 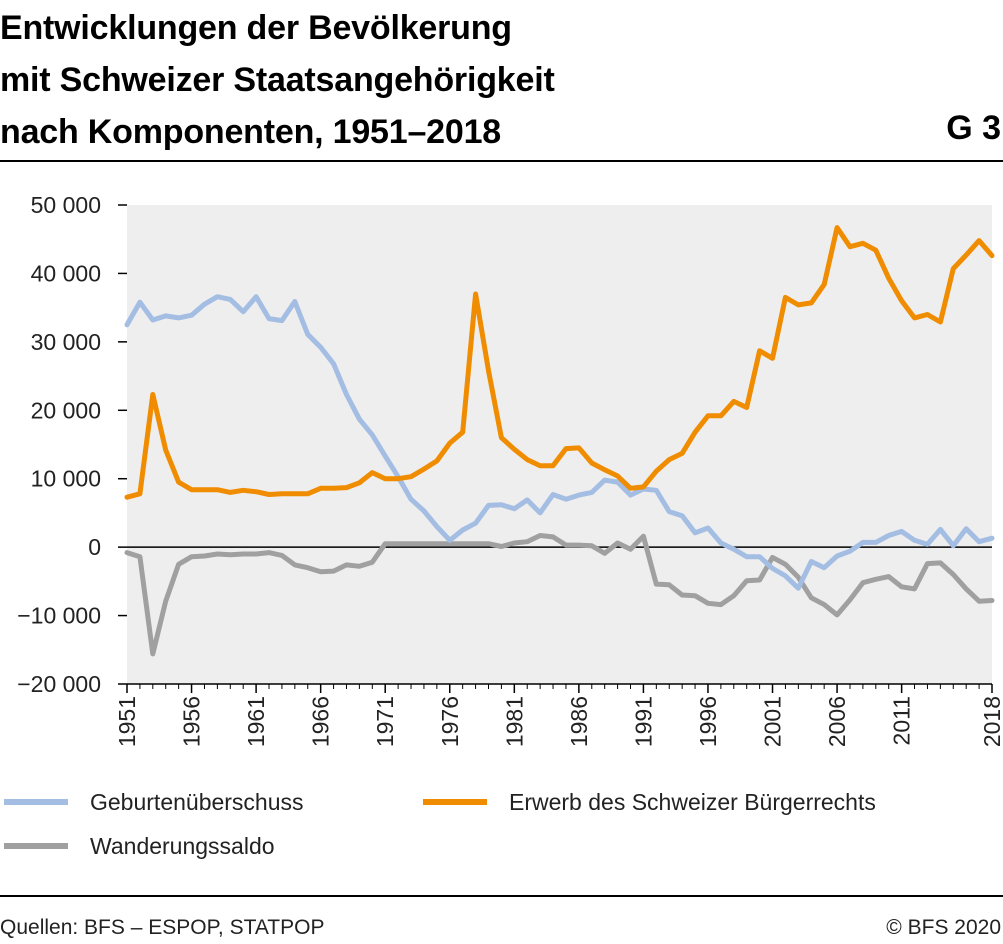 What do you see at coordinates (708, 721) in the screenshot?
I see `x-tick-label: 1996` at bounding box center [708, 721].